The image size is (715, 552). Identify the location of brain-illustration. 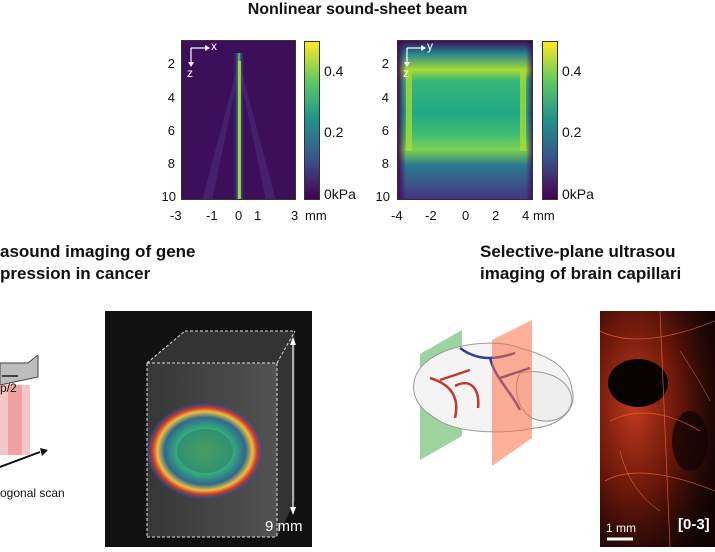
(493, 393).